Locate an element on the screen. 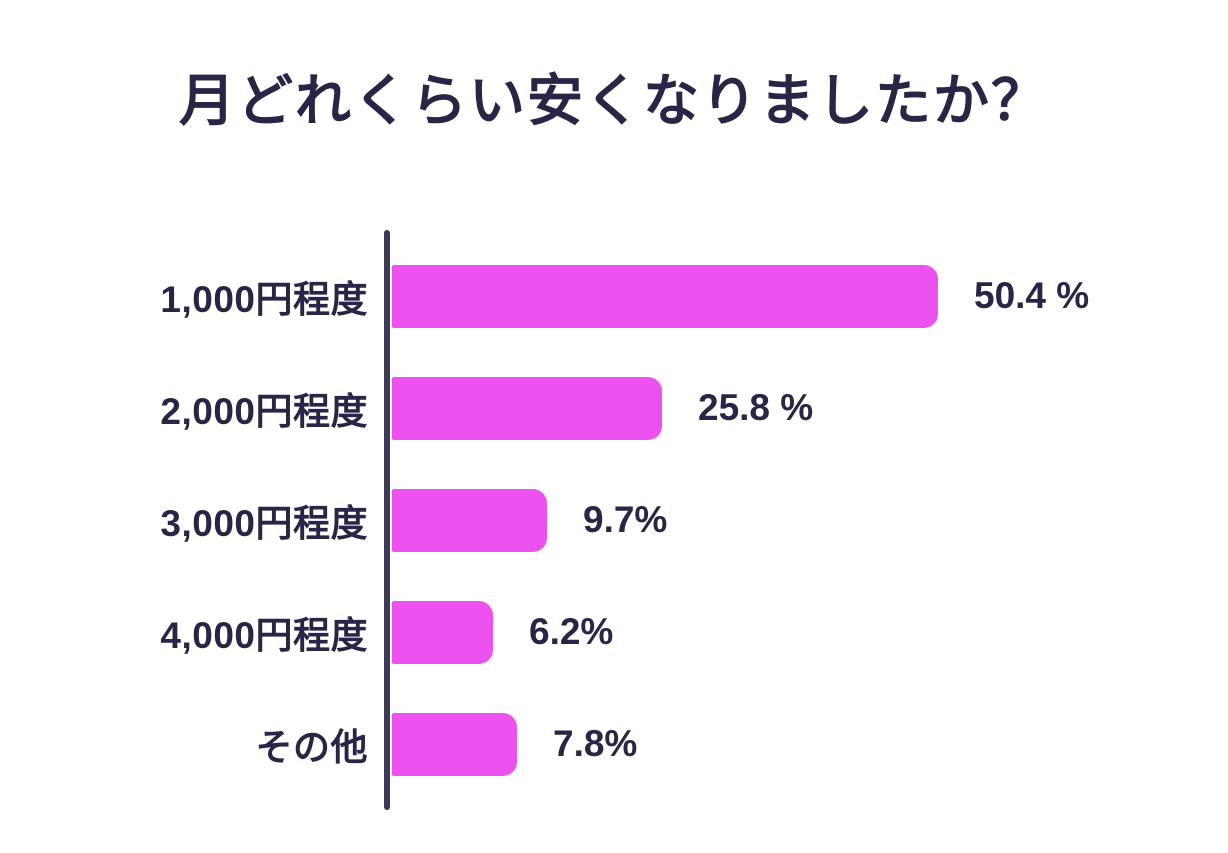  bar-row: 2,000円程度 25.8 % is located at coordinates (614, 408).